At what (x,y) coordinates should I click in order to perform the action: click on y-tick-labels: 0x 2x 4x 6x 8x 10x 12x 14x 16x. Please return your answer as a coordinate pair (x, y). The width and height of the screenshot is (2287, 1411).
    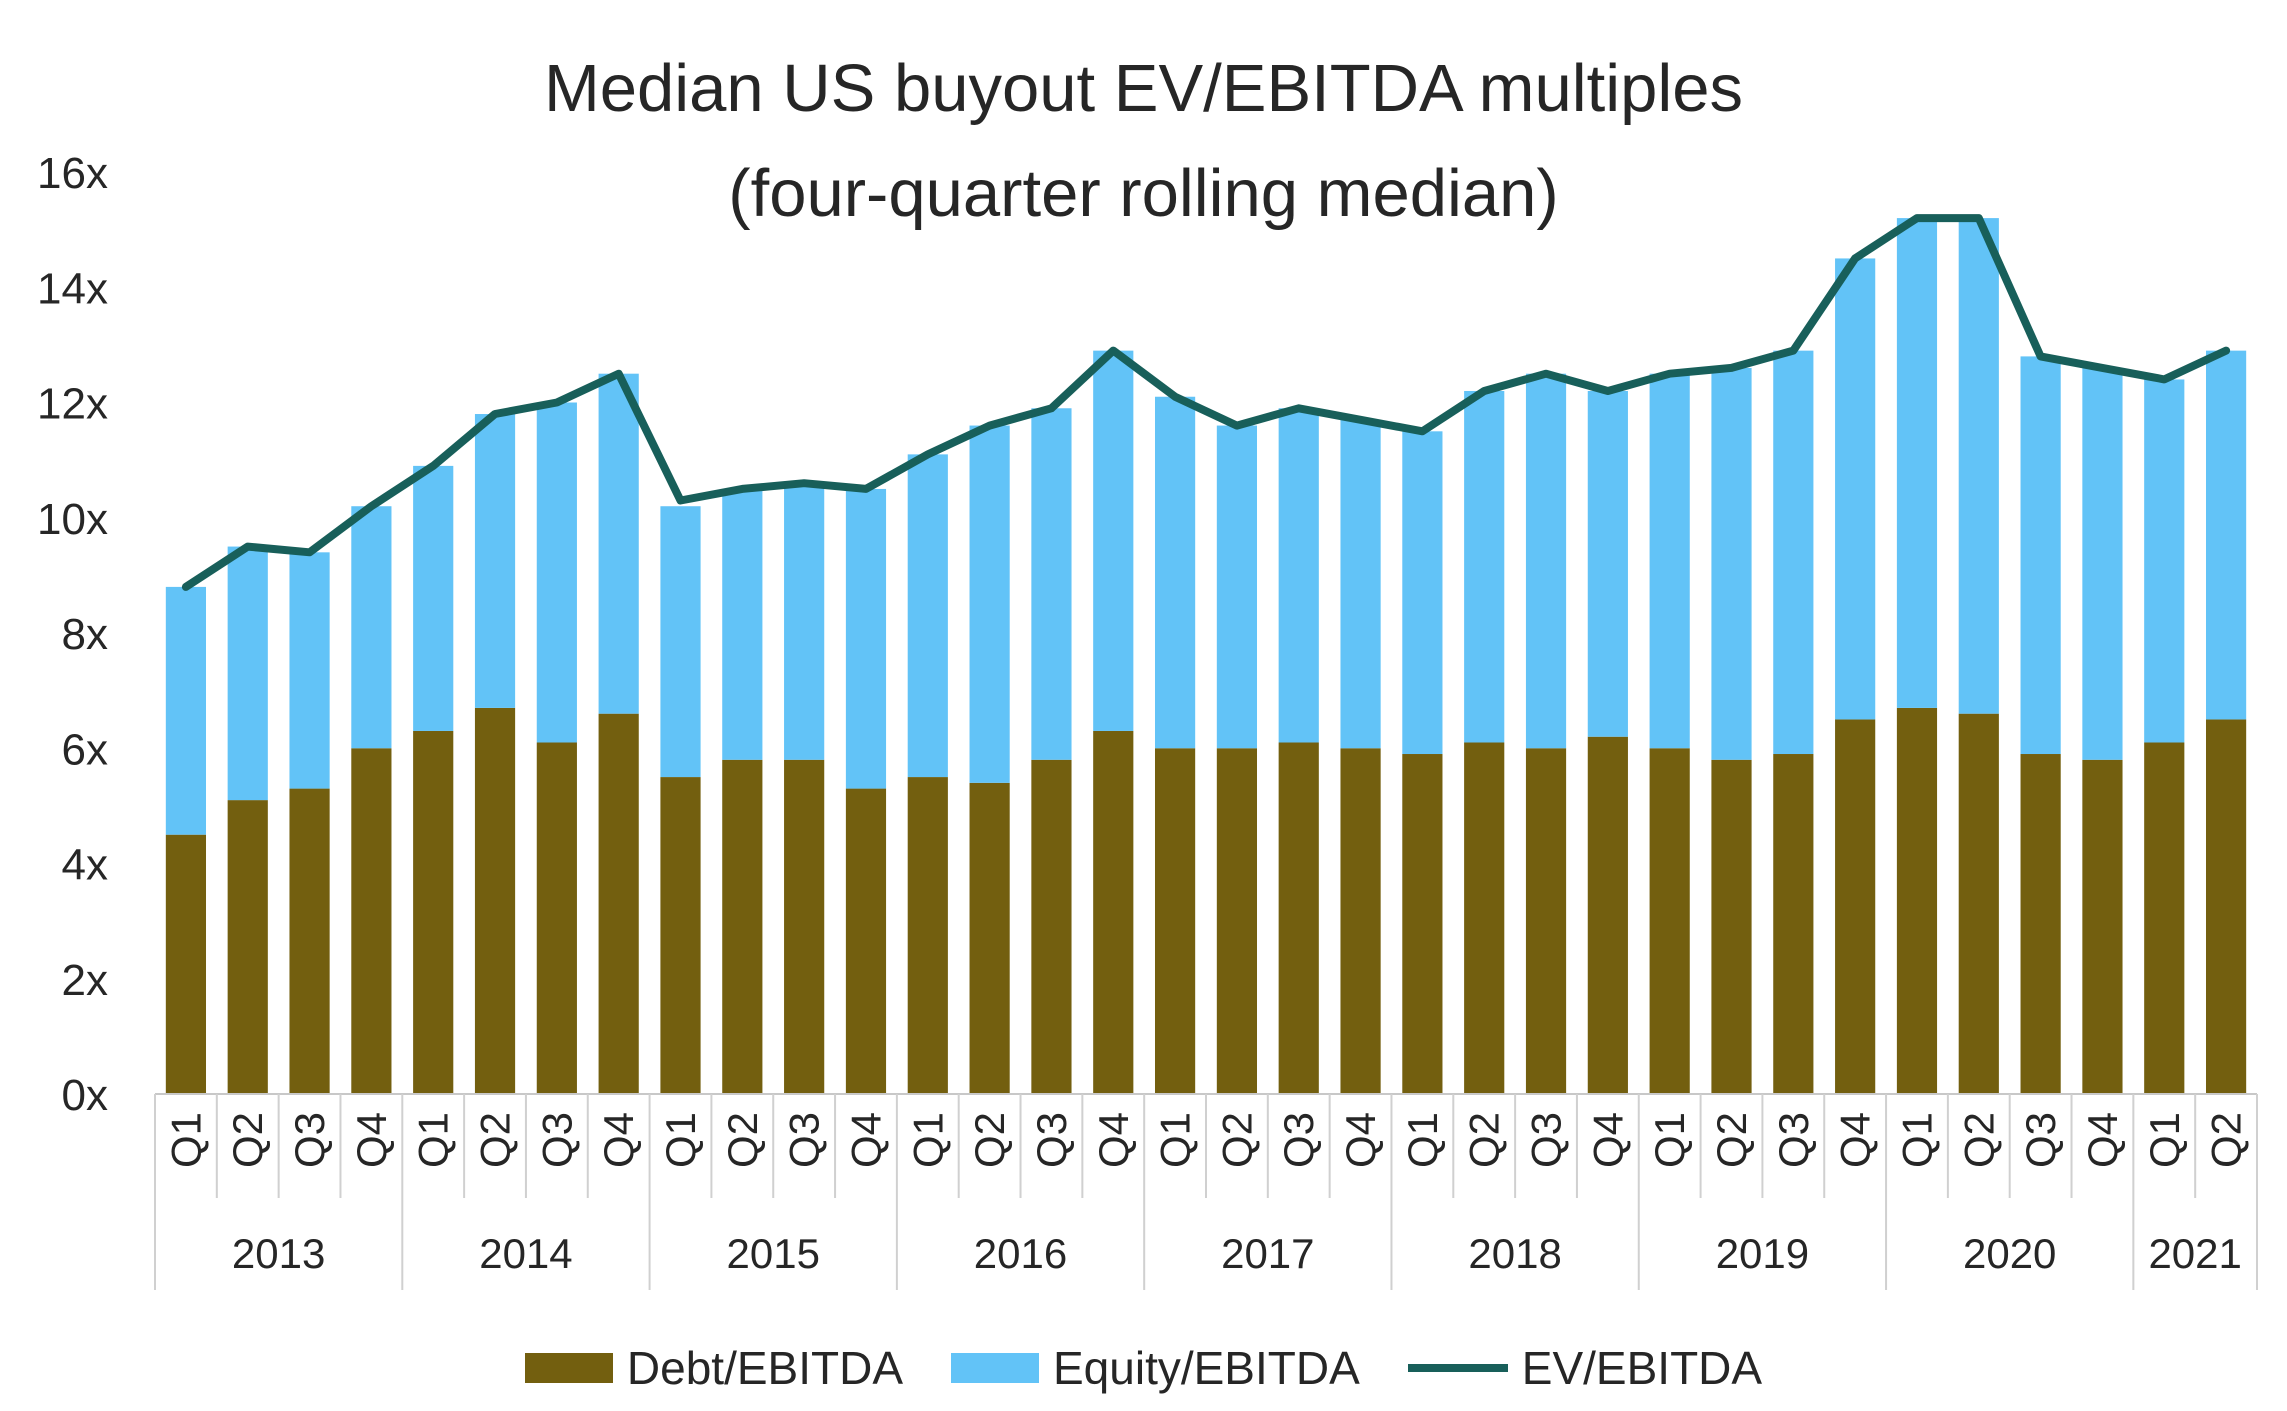
    Looking at the image, I should click on (72, 634).